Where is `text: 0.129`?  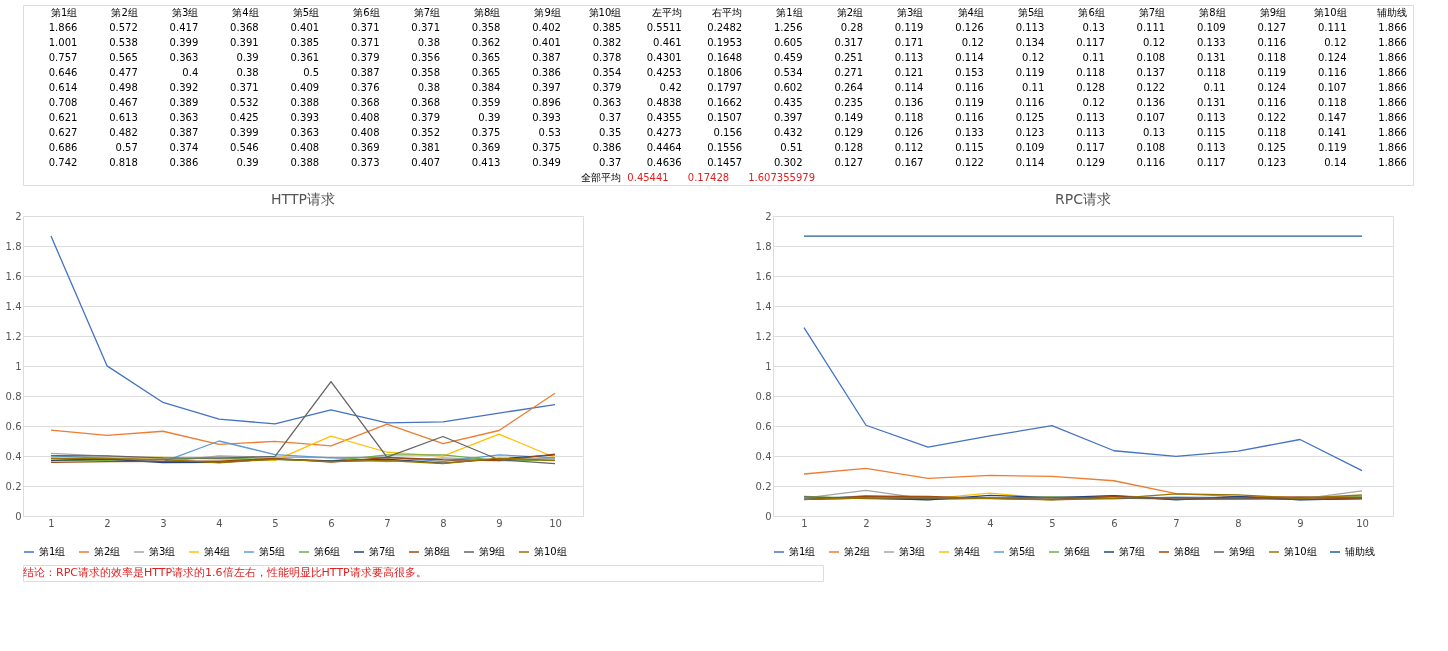
text: 0.129 is located at coordinates (849, 132).